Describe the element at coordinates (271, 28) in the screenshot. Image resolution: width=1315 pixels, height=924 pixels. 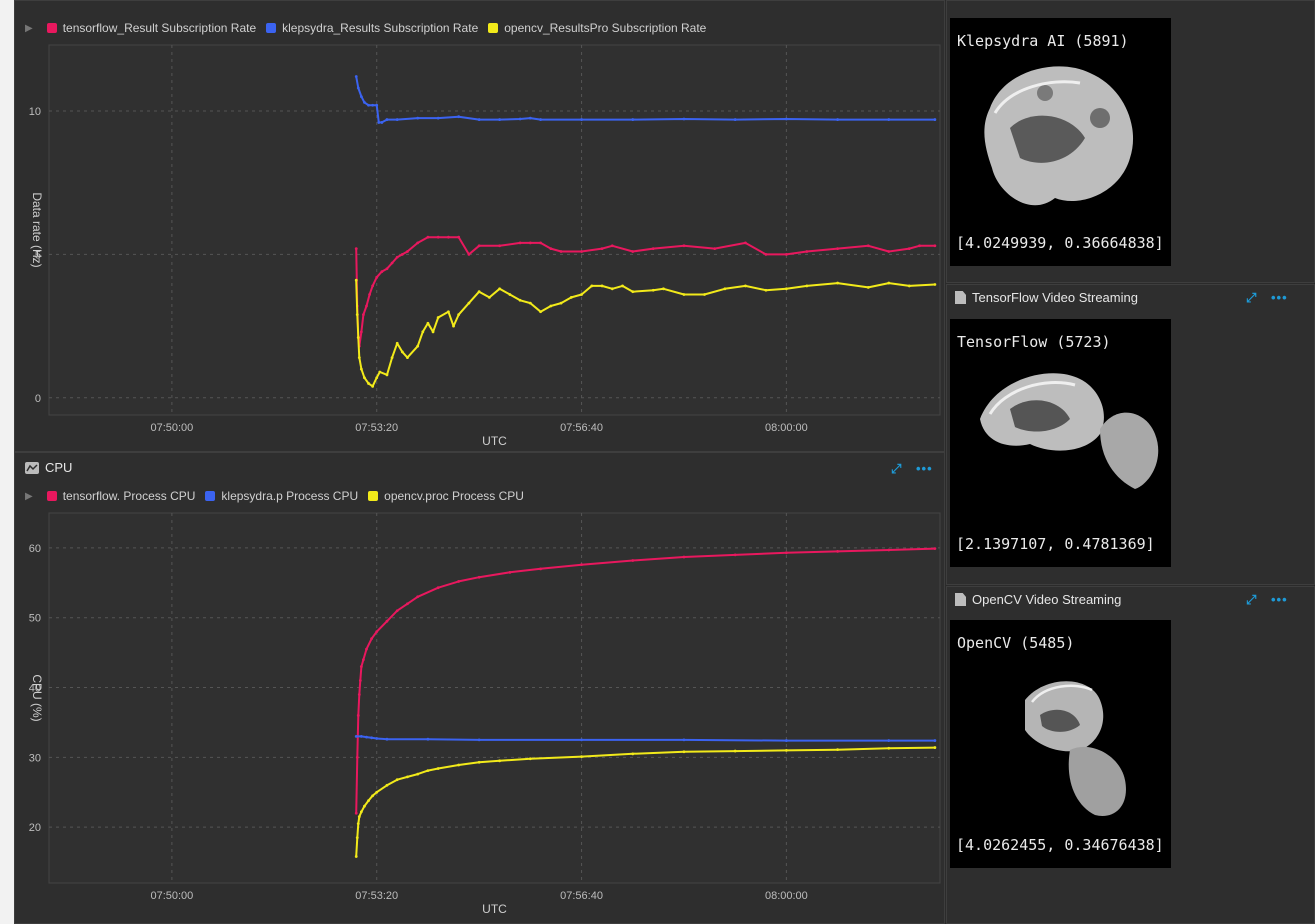
I see `legend-swatch-klepsydra` at that location.